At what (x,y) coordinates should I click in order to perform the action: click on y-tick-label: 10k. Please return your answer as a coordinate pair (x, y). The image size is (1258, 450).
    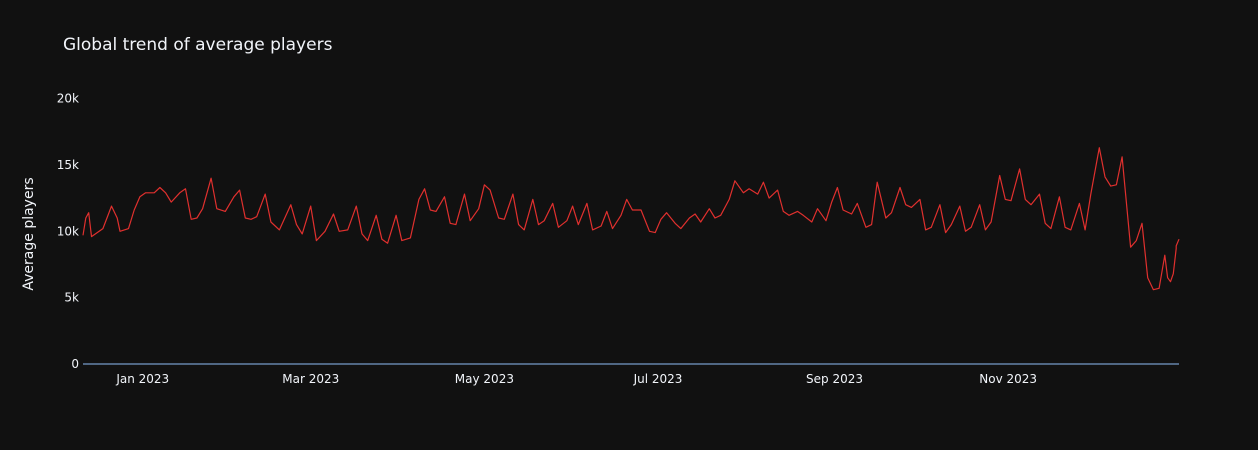
    Looking at the image, I should click on (68, 231).